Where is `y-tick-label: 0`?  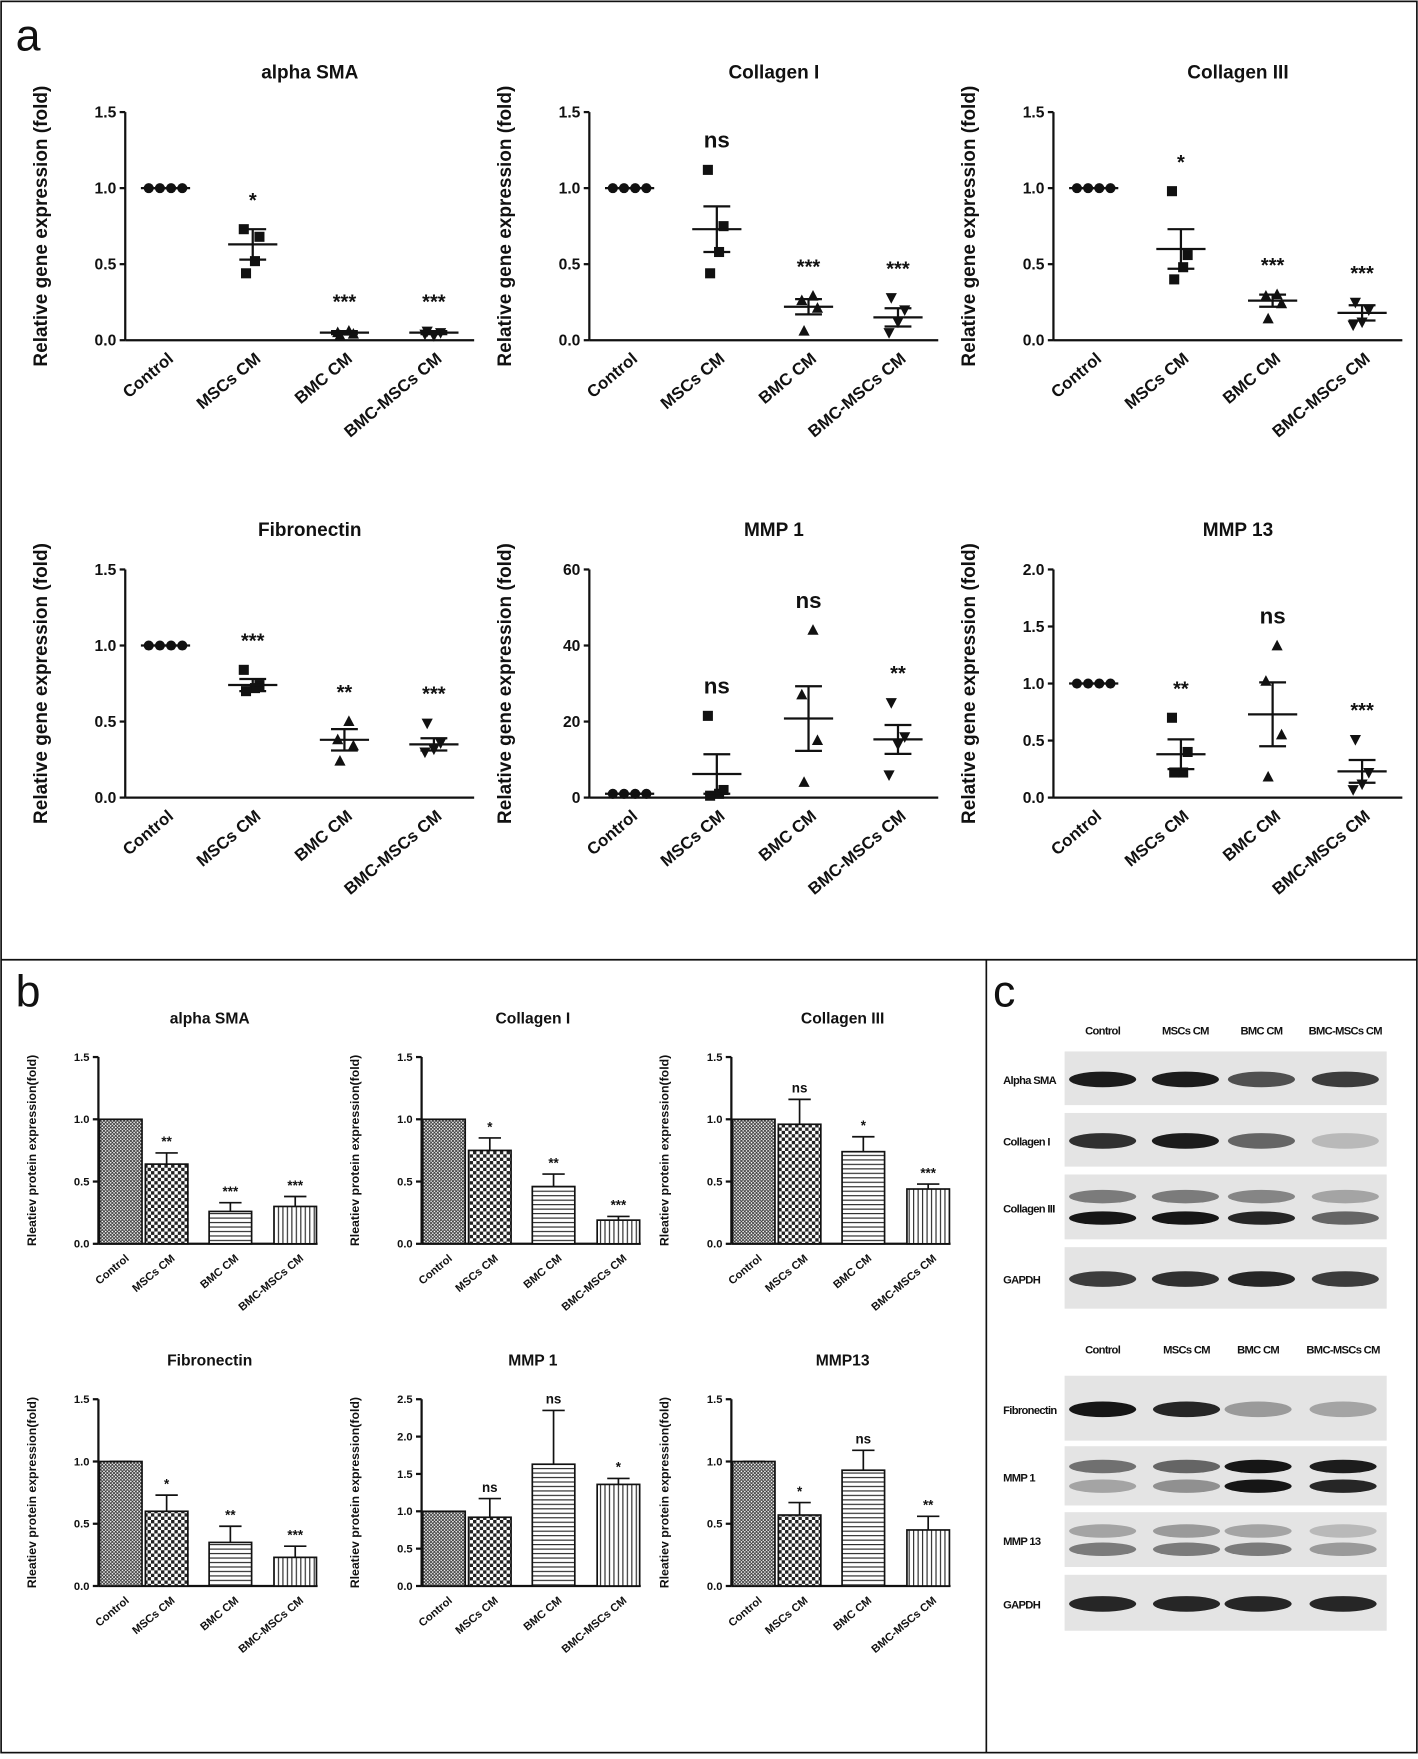
y-tick-label: 0 is located at coordinates (576, 798).